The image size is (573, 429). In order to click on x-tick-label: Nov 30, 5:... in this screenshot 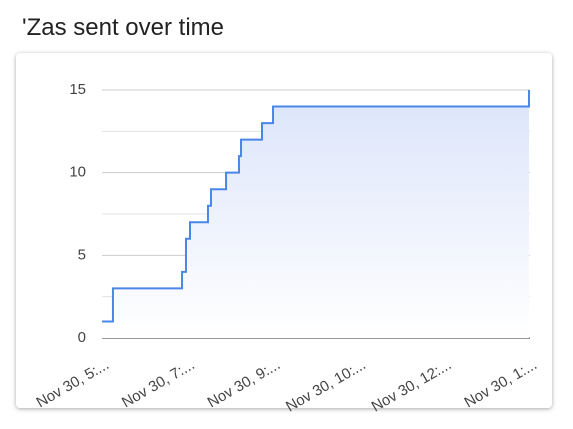, I will do `click(72, 383)`.